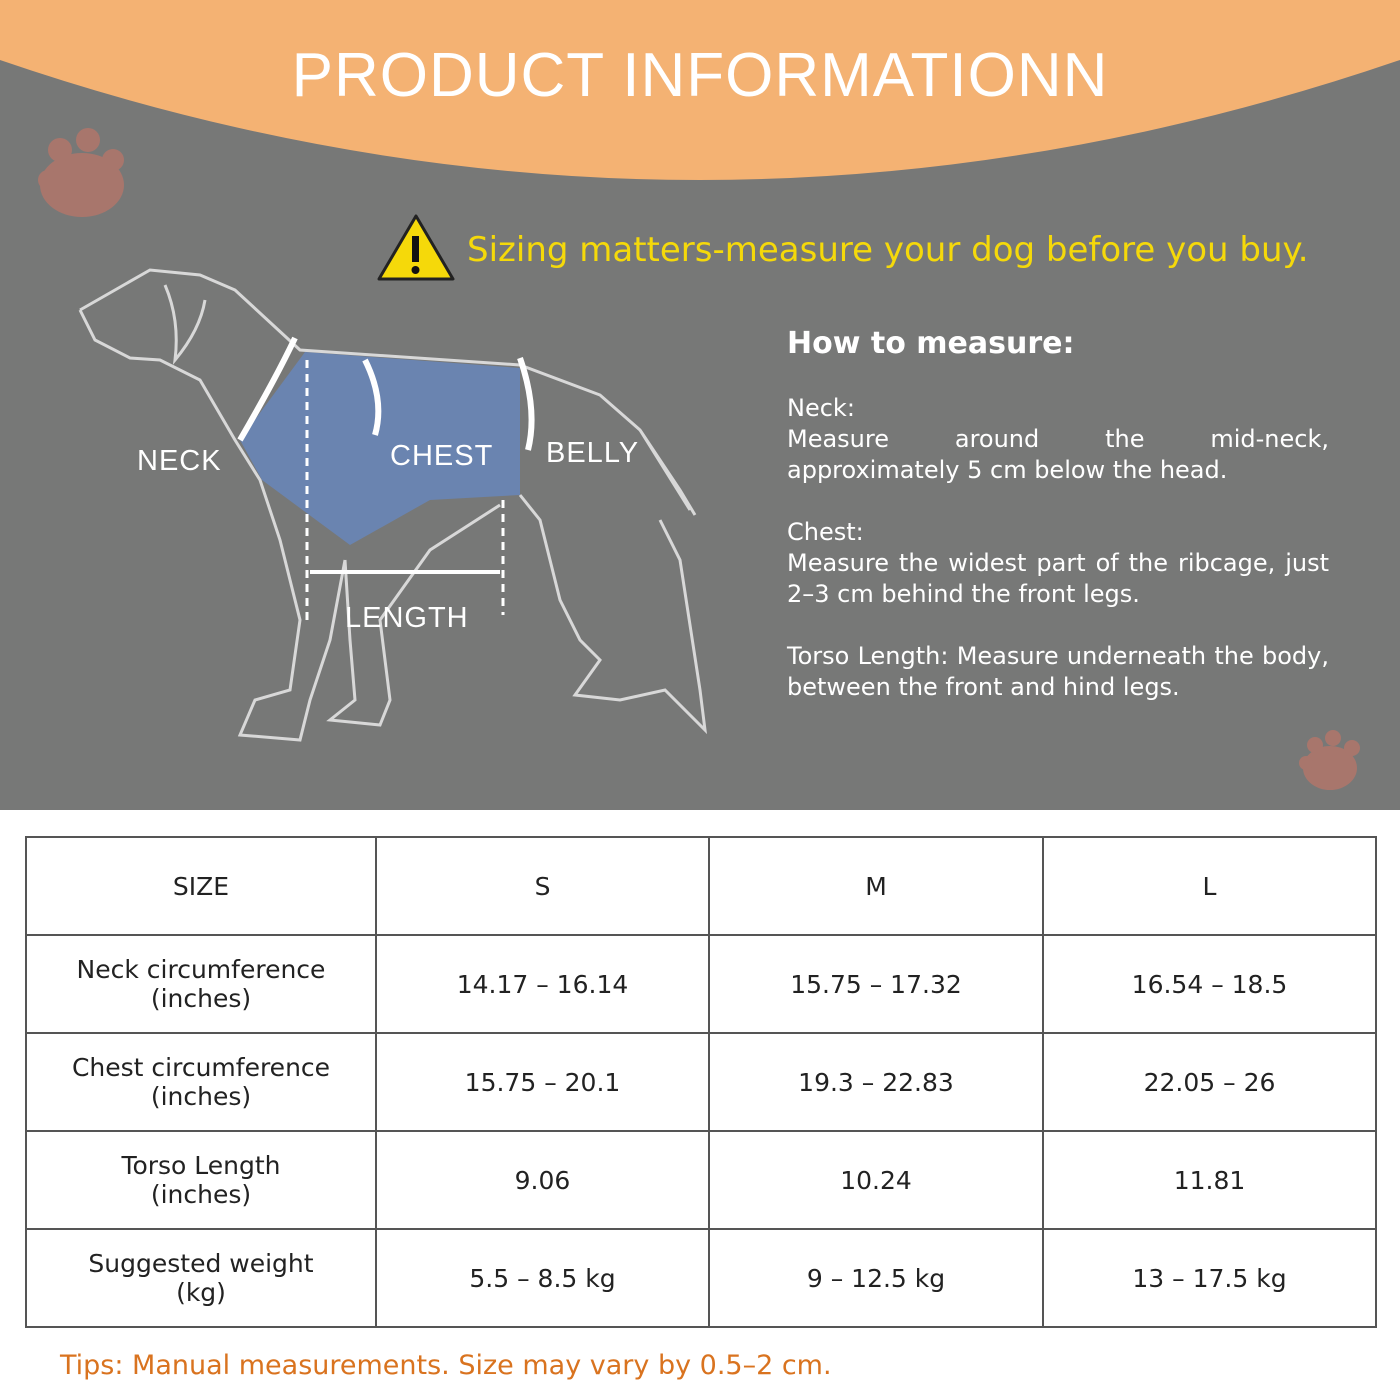 The height and width of the screenshot is (1400, 1400). I want to click on header-cell: SIZE, so click(201, 886).